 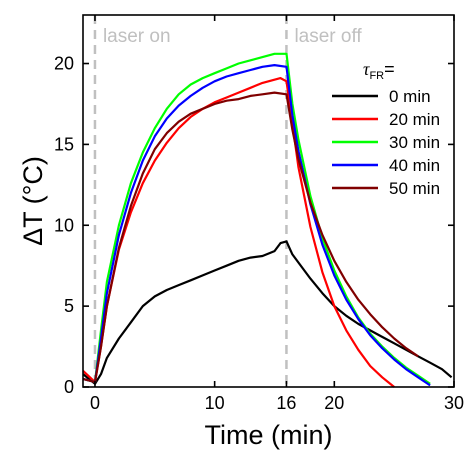 What do you see at coordinates (33, 201) in the screenshot?
I see `y-axis-label: ΔT (°C)` at bounding box center [33, 201].